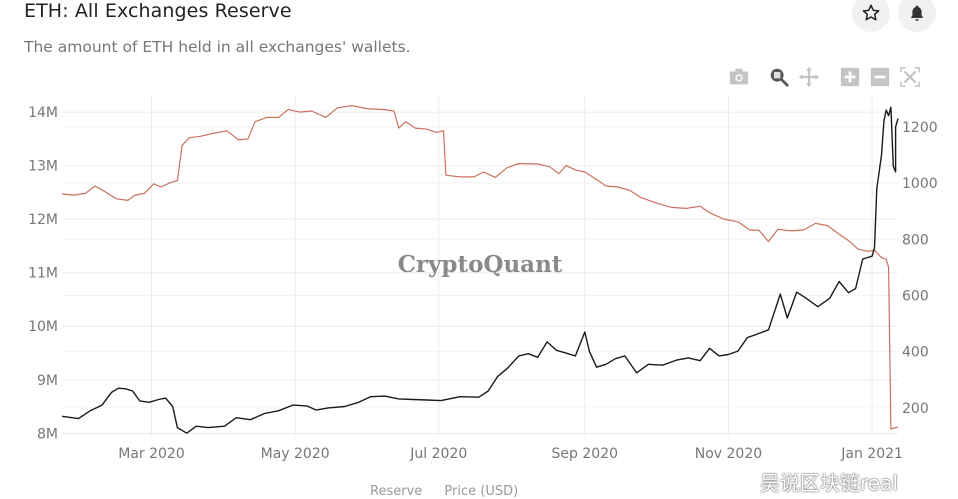 The image size is (958, 499). Describe the element at coordinates (915, 297) in the screenshot. I see `y-right-tick-label: 600` at that location.